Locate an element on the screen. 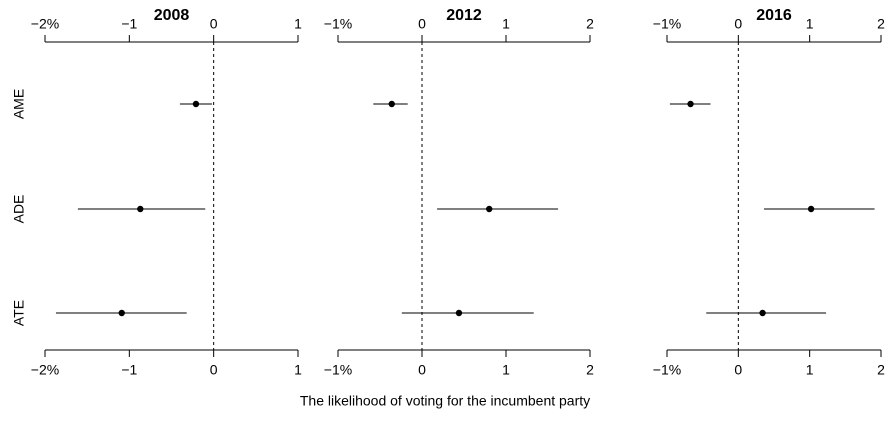  y-tick-label: ATE is located at coordinates (19, 313).